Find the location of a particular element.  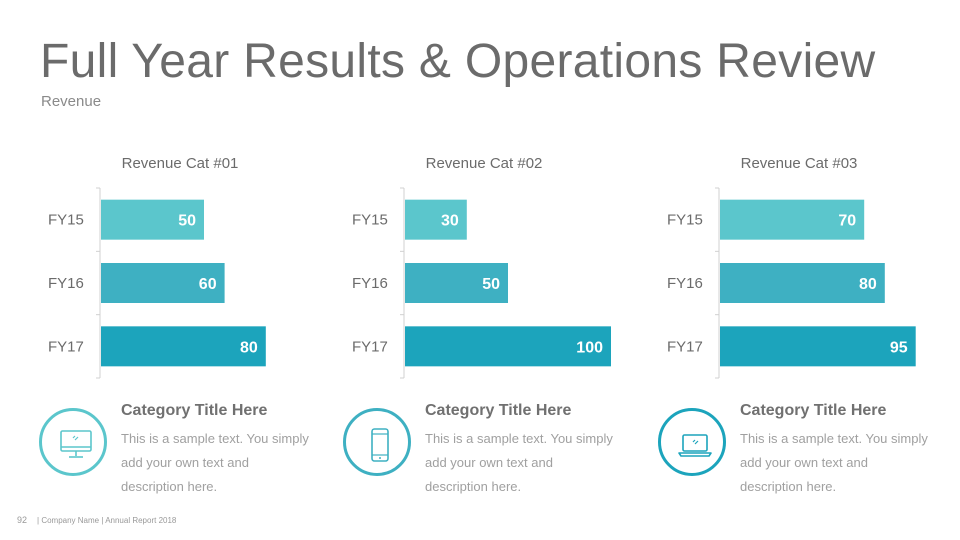

footer-text: | Company Name | Annual Report 2018 is located at coordinates (107, 520).